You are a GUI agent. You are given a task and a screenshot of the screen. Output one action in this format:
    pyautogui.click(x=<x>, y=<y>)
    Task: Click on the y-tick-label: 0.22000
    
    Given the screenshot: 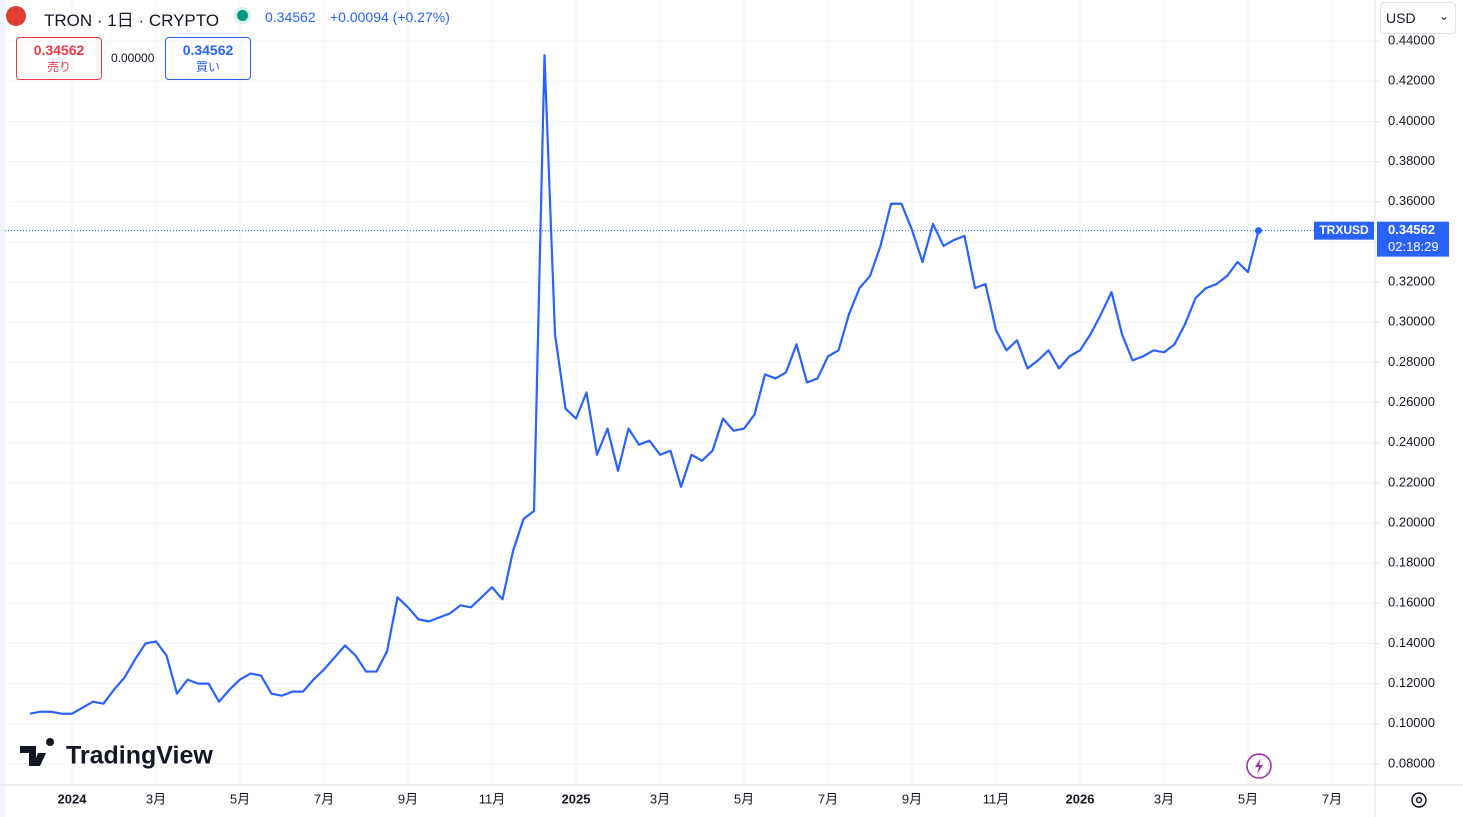 What is the action you would take?
    pyautogui.click(x=1411, y=481)
    